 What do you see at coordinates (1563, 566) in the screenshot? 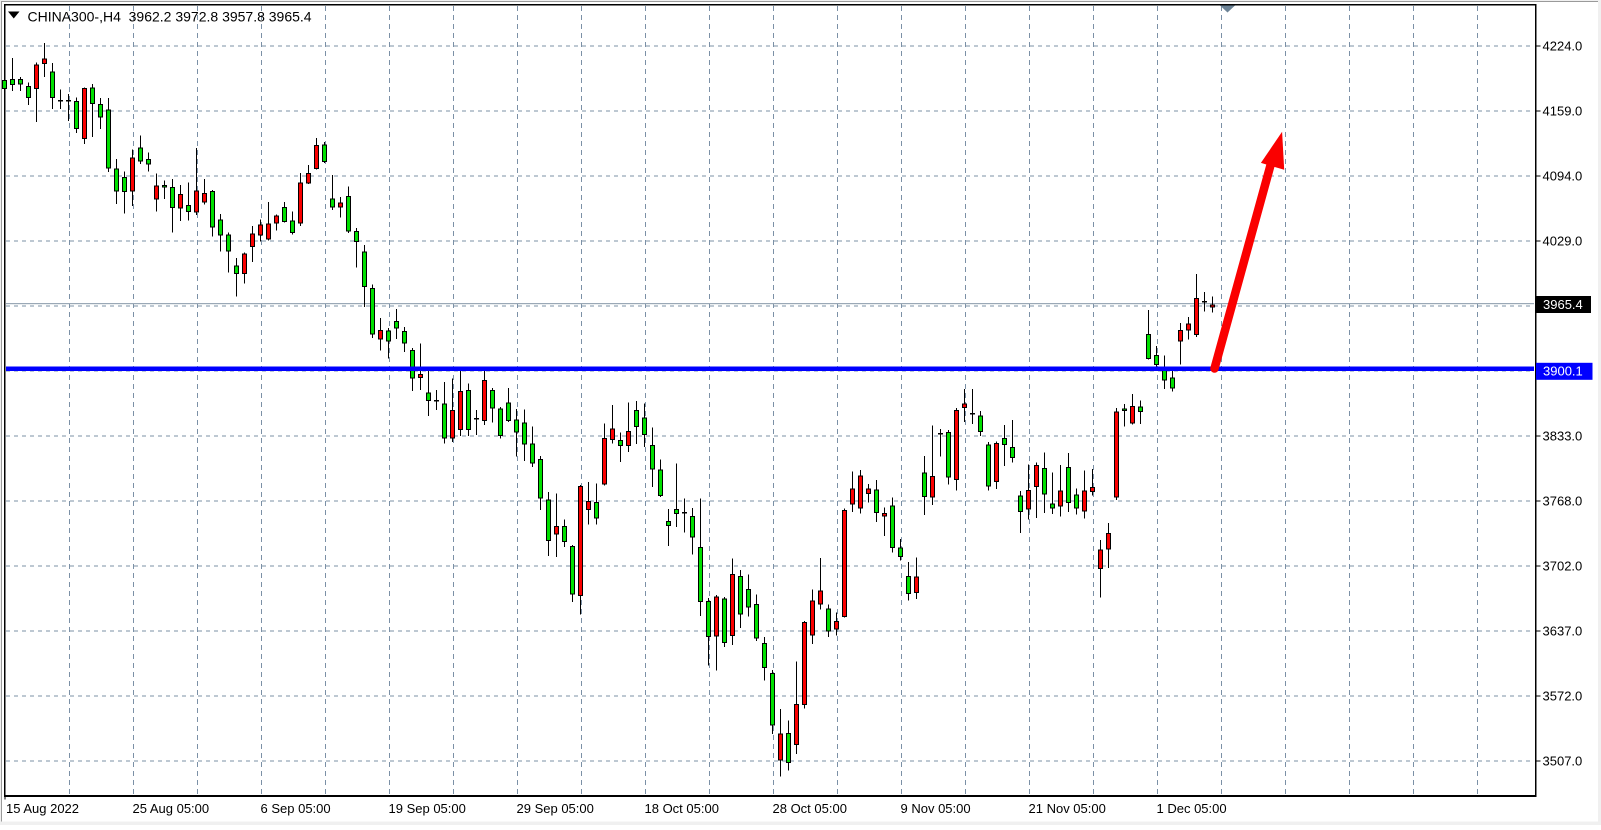
I see `svg-text: 3702.0` at bounding box center [1563, 566].